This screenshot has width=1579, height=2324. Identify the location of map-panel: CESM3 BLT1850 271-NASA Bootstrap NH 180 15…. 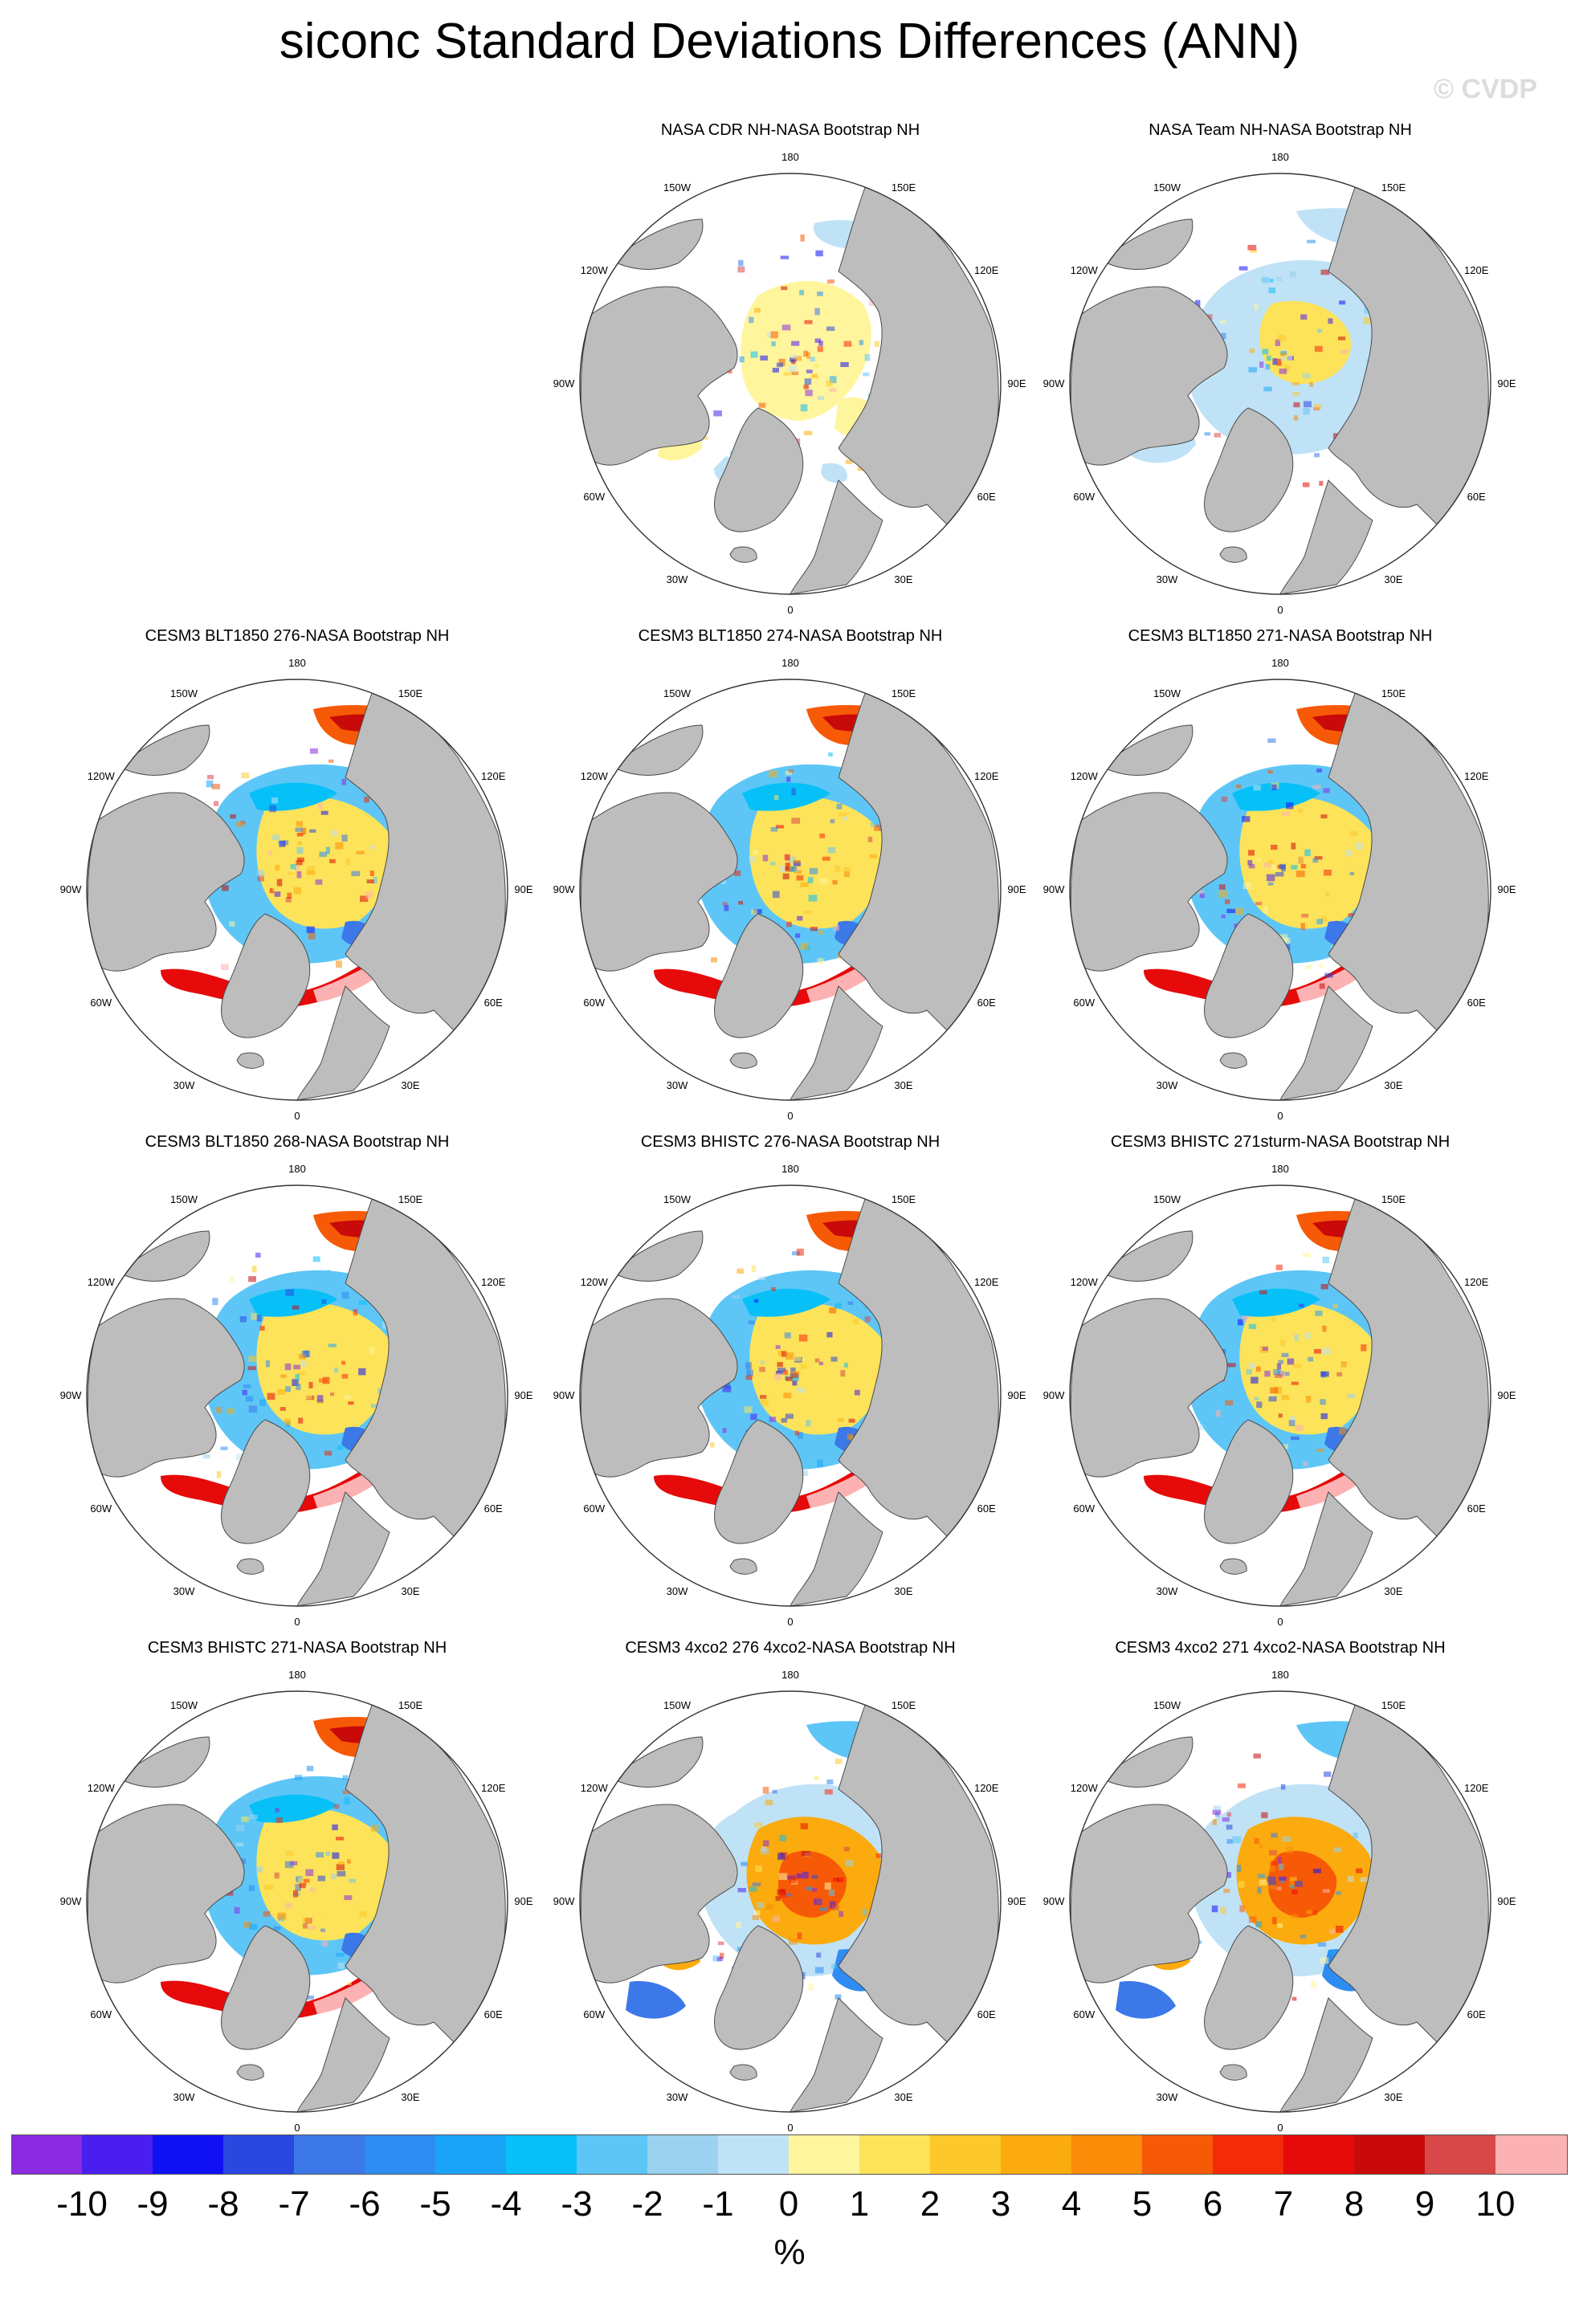
(1280, 874).